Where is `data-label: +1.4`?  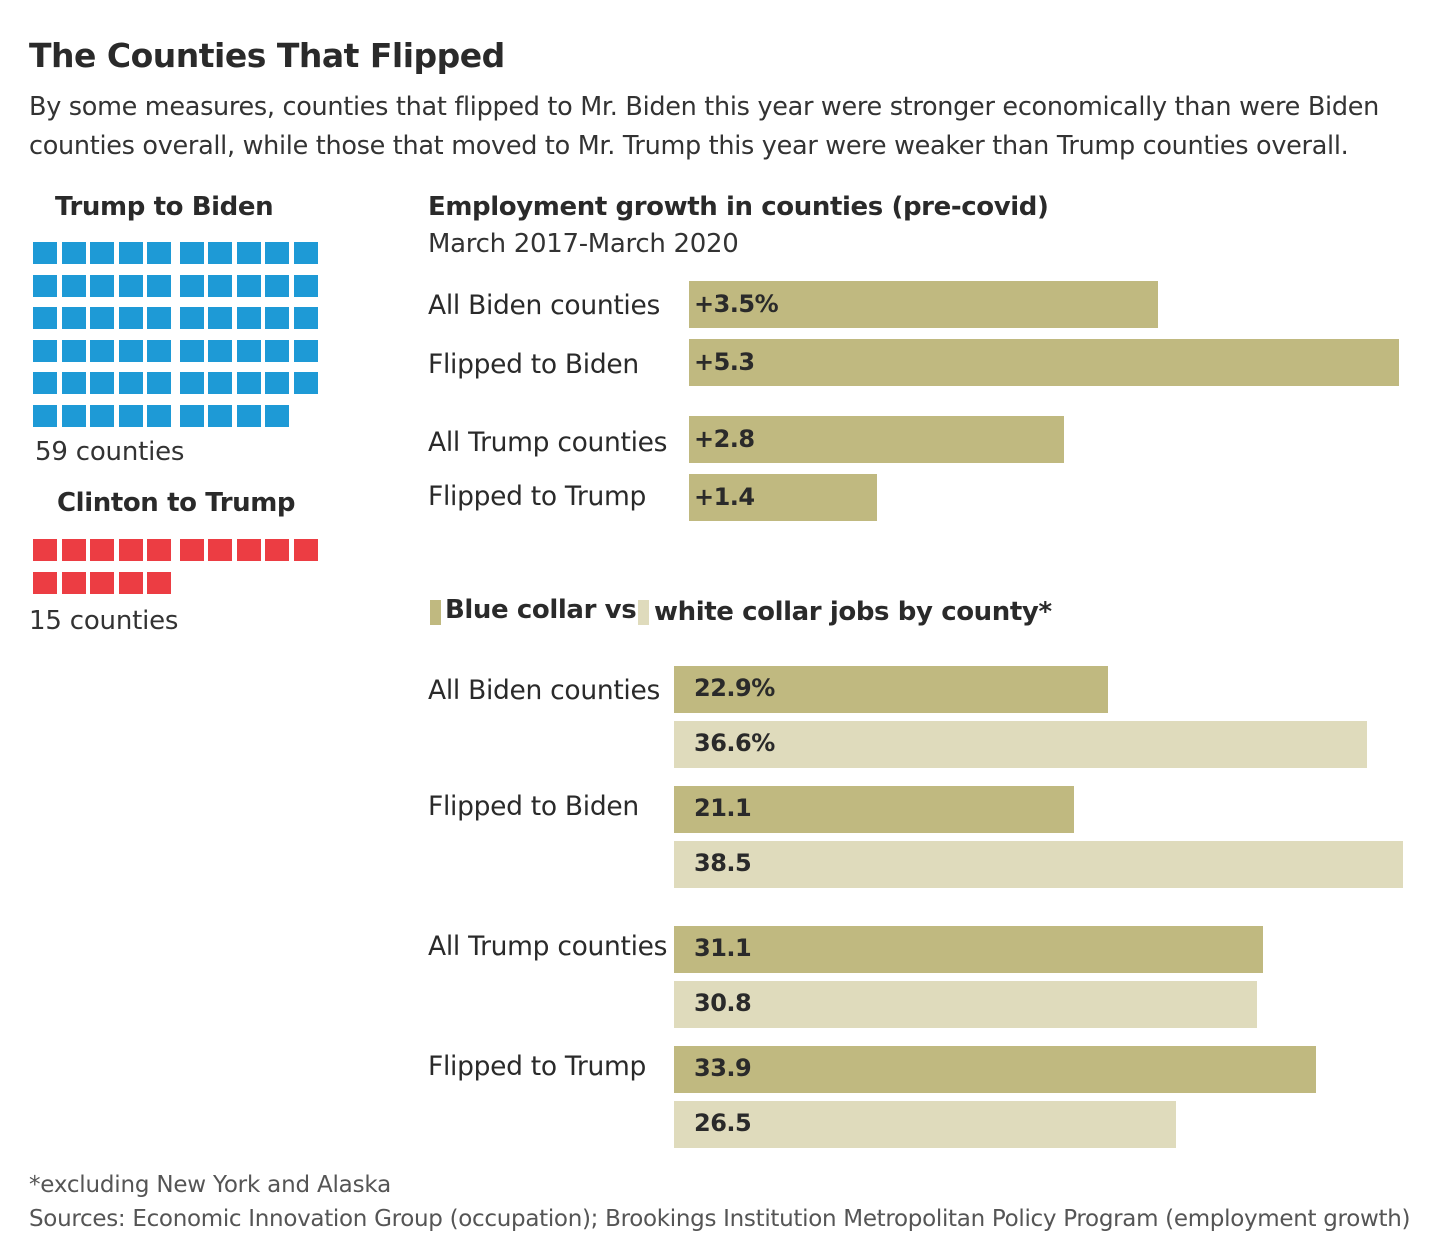
data-label: +1.4 is located at coordinates (724, 497).